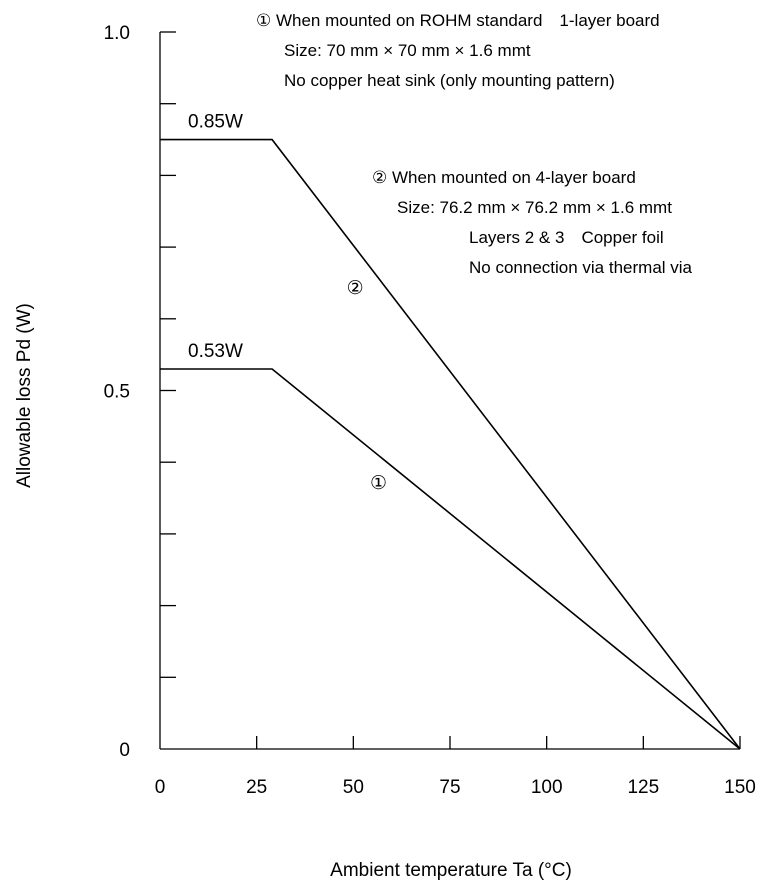 Image resolution: width=774 pixels, height=889 pixels. What do you see at coordinates (504, 177) in the screenshot?
I see `note-2-line-1: ② When mounted on 4-layer board` at bounding box center [504, 177].